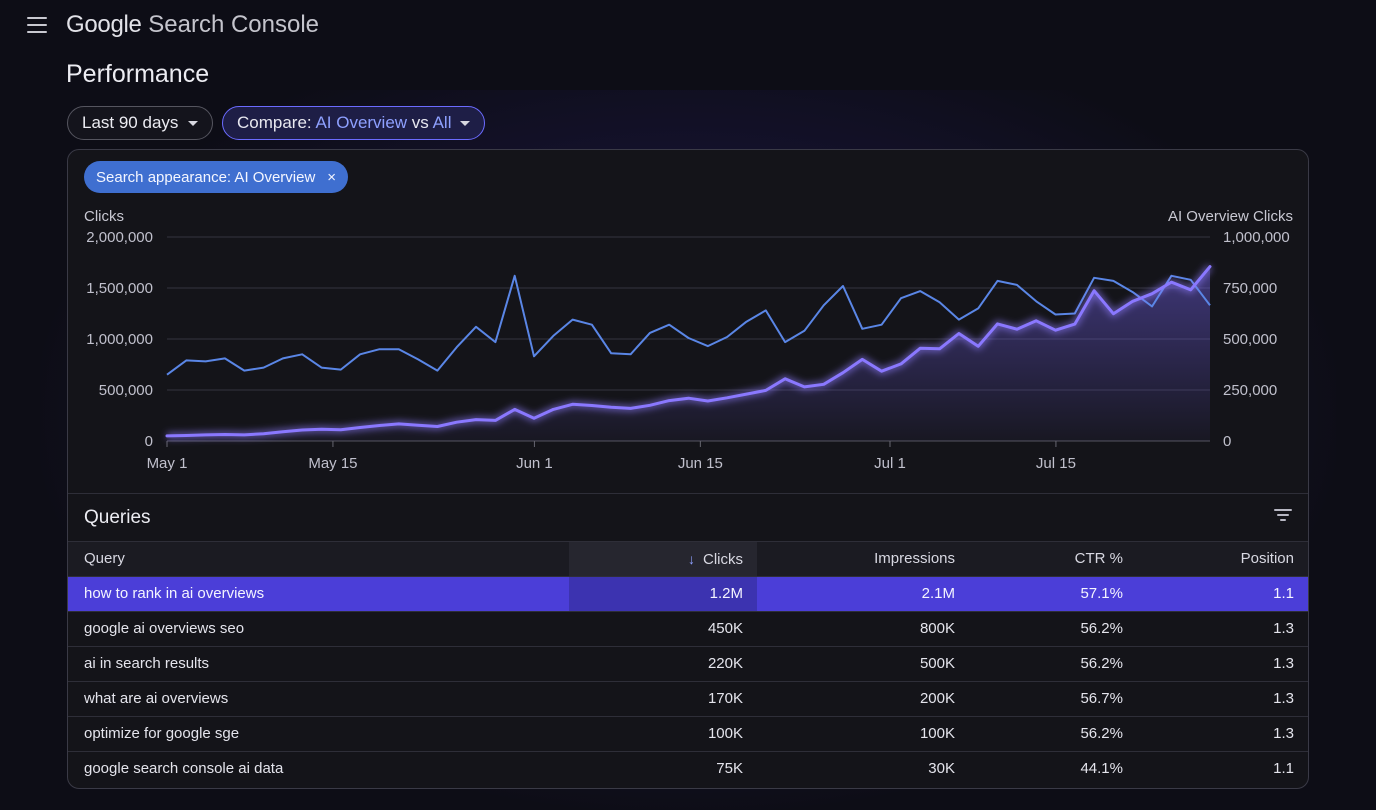 The height and width of the screenshot is (810, 1376). What do you see at coordinates (700, 463) in the screenshot?
I see `x-tick-label: Jun 15` at bounding box center [700, 463].